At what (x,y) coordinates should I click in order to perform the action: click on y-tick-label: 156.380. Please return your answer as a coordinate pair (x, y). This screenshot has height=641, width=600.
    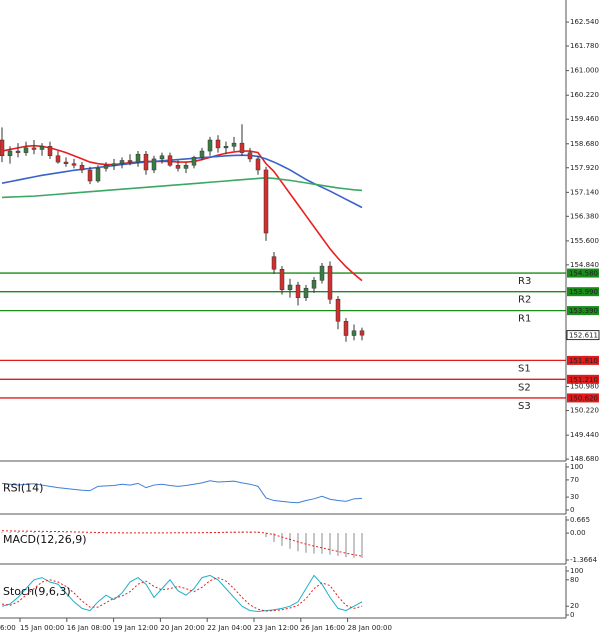
    Looking at the image, I should click on (584, 216).